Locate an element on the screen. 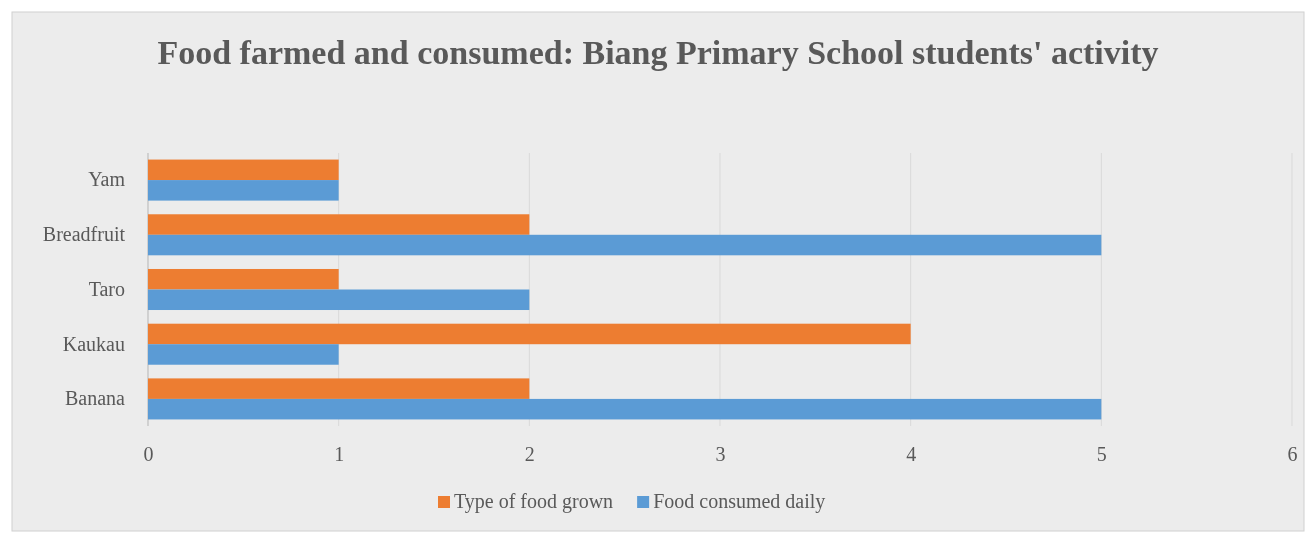  y-tick-label: Banana is located at coordinates (95, 398).